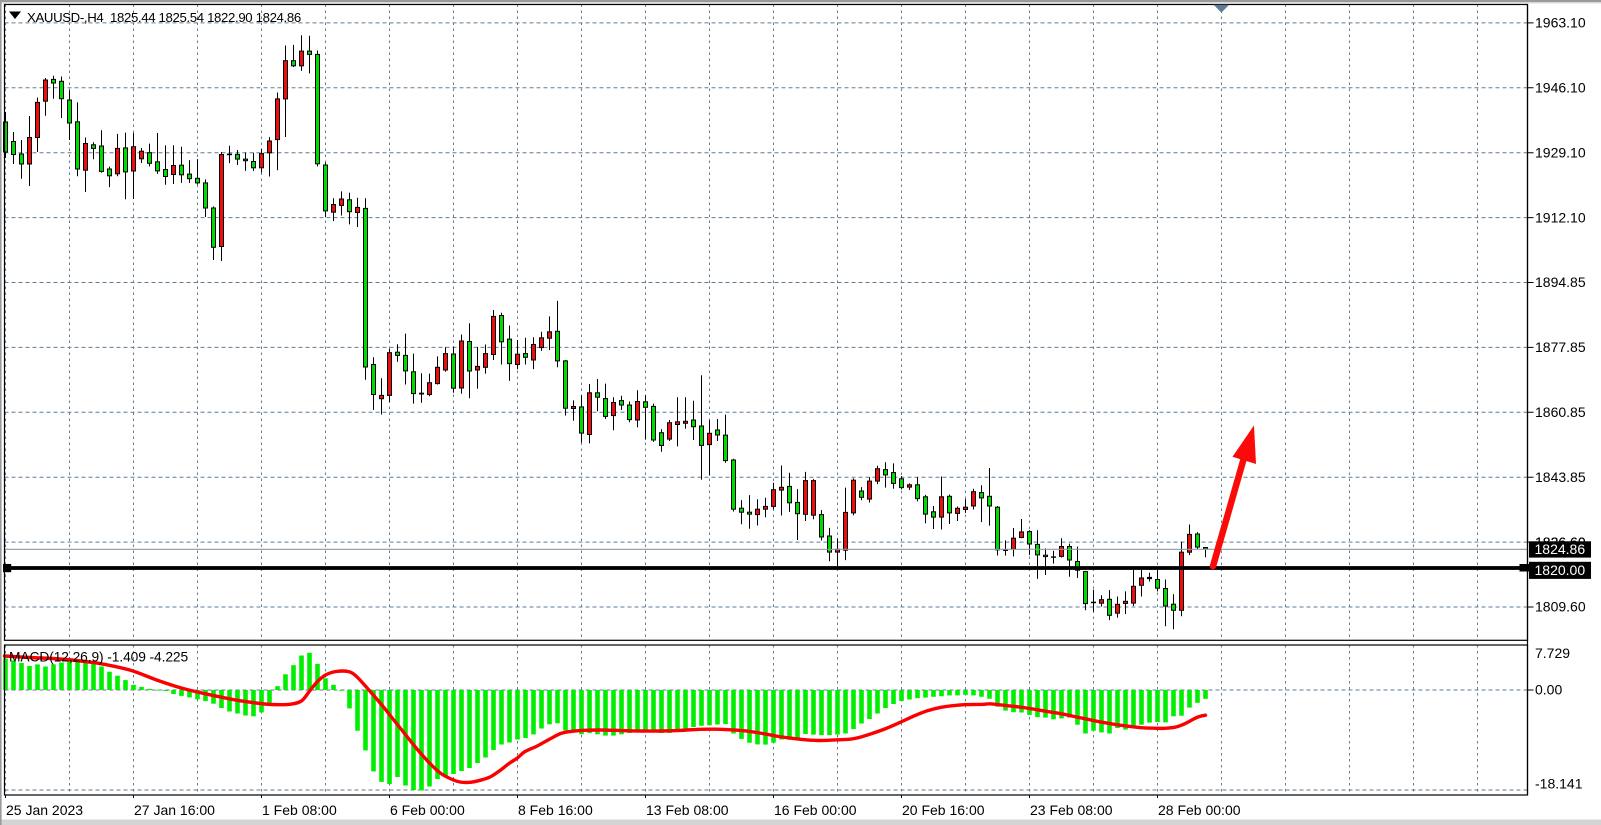 The height and width of the screenshot is (825, 1601). What do you see at coordinates (1560, 477) in the screenshot?
I see `svg-text: 1843.85` at bounding box center [1560, 477].